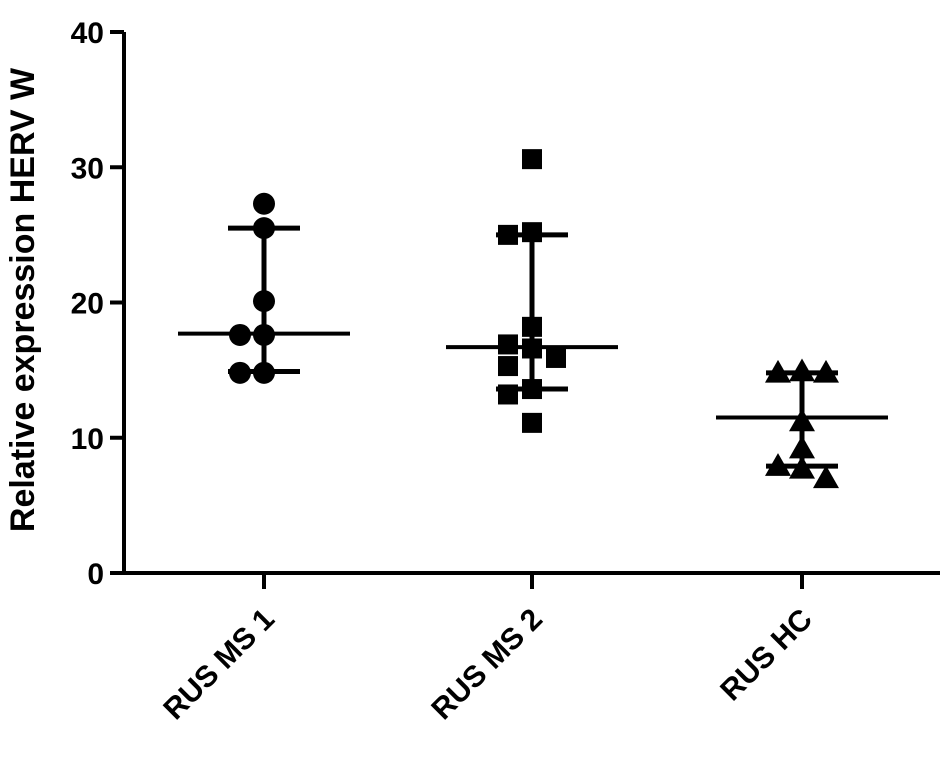  What do you see at coordinates (23, 299) in the screenshot?
I see `y-axis-title: Relative expression HERV W` at bounding box center [23, 299].